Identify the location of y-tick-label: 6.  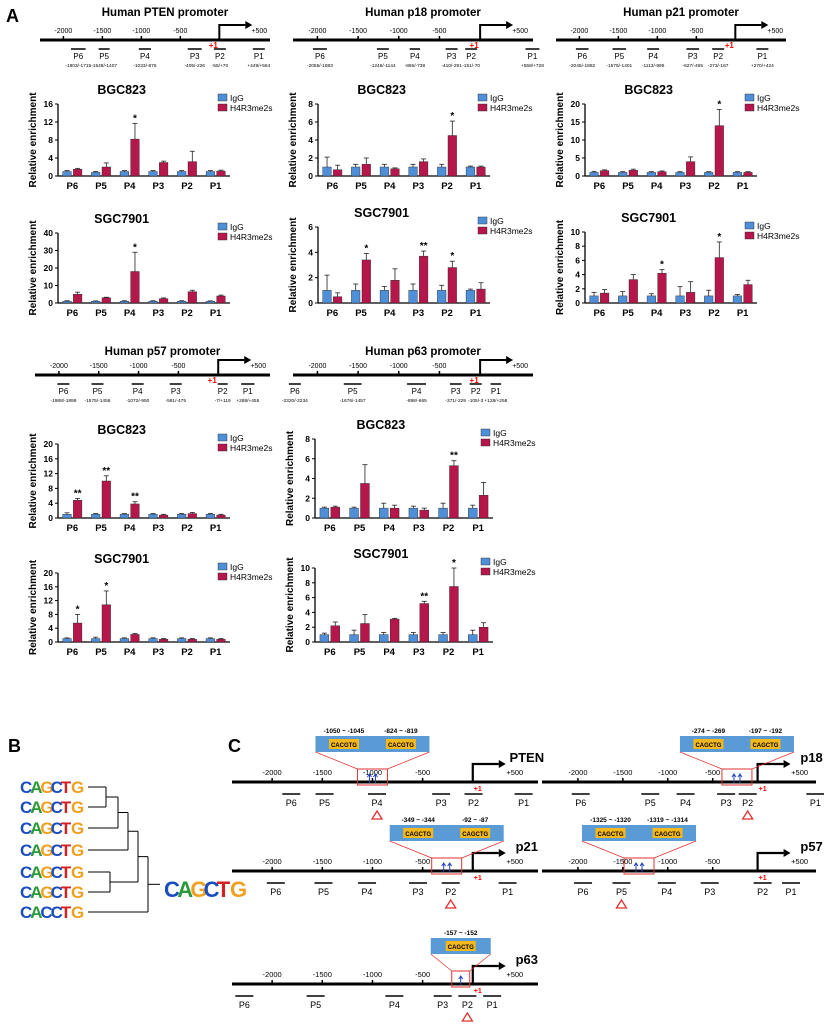
(310, 122).